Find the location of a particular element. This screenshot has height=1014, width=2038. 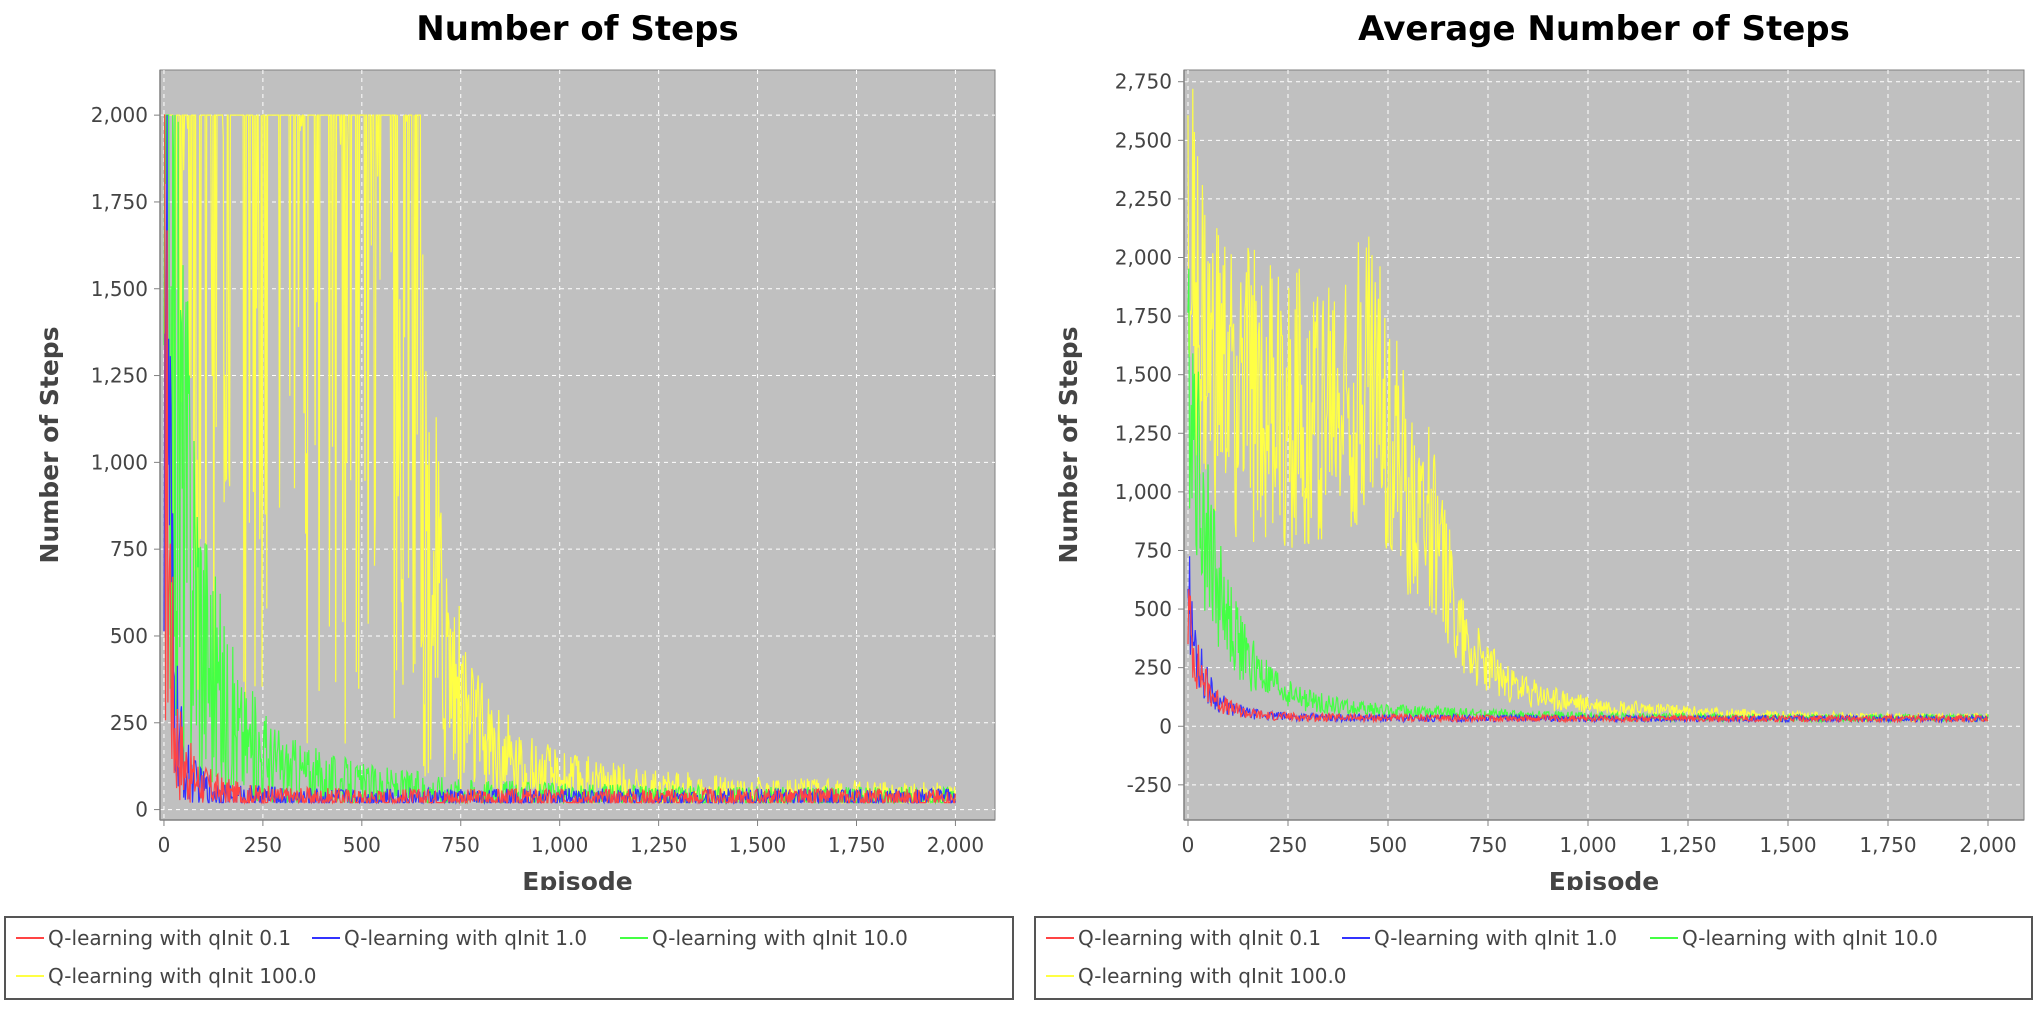

series-line is located at coordinates (1588, 656).